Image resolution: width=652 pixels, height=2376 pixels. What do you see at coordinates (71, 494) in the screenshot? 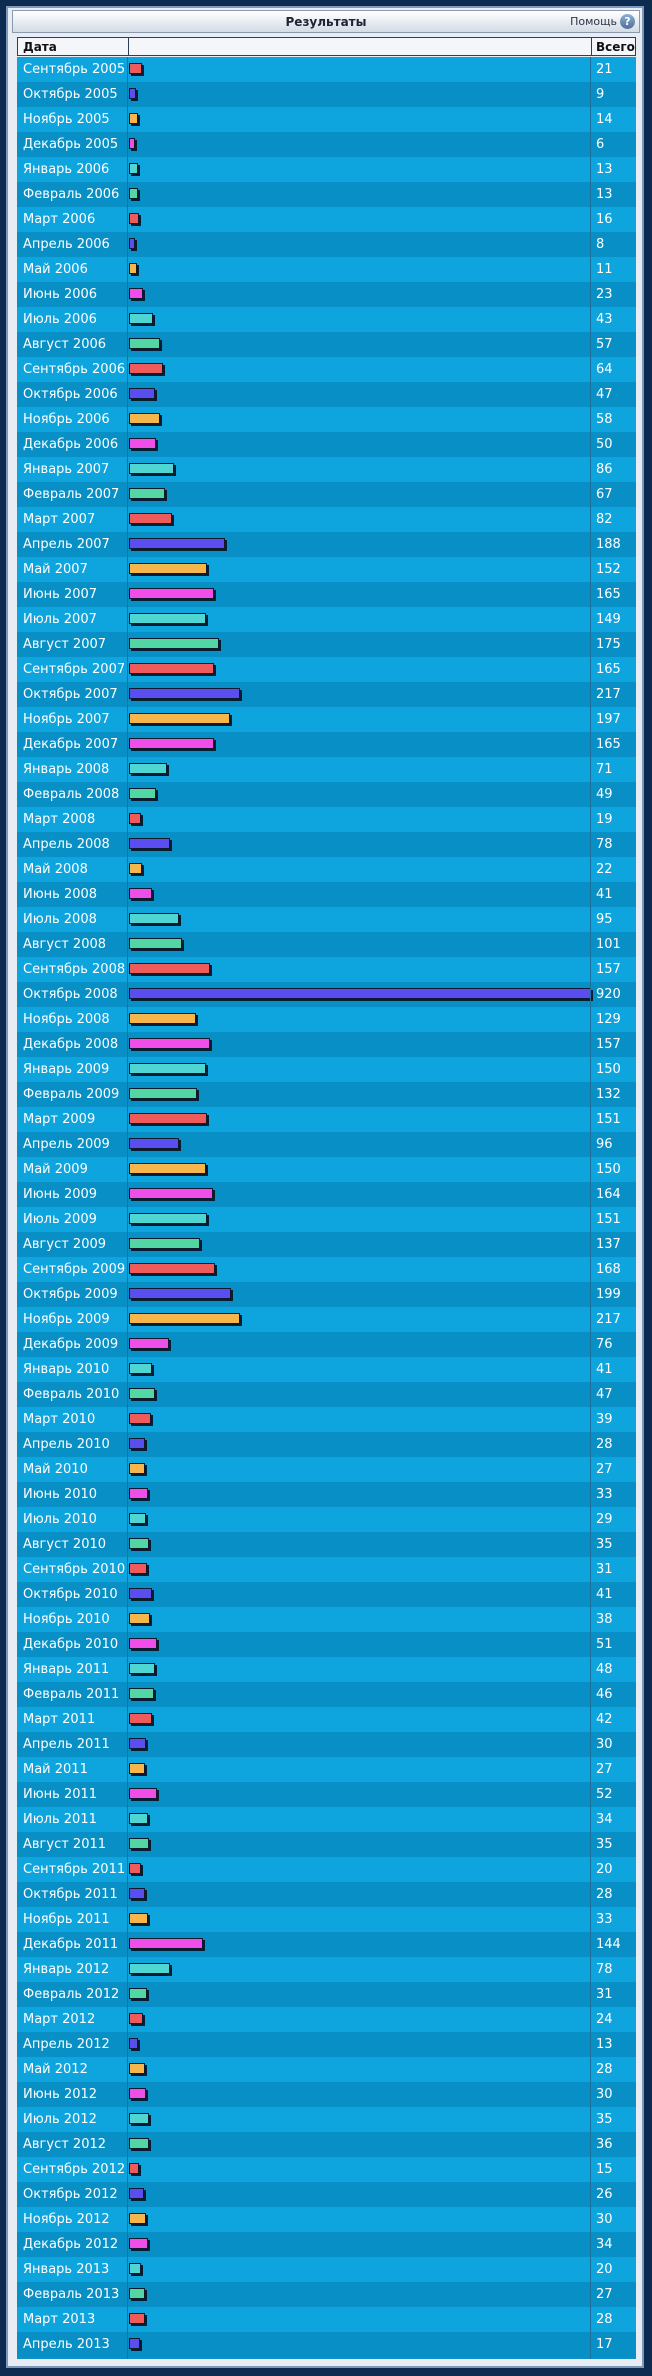
I see `month-label: Февраль 2007` at bounding box center [71, 494].